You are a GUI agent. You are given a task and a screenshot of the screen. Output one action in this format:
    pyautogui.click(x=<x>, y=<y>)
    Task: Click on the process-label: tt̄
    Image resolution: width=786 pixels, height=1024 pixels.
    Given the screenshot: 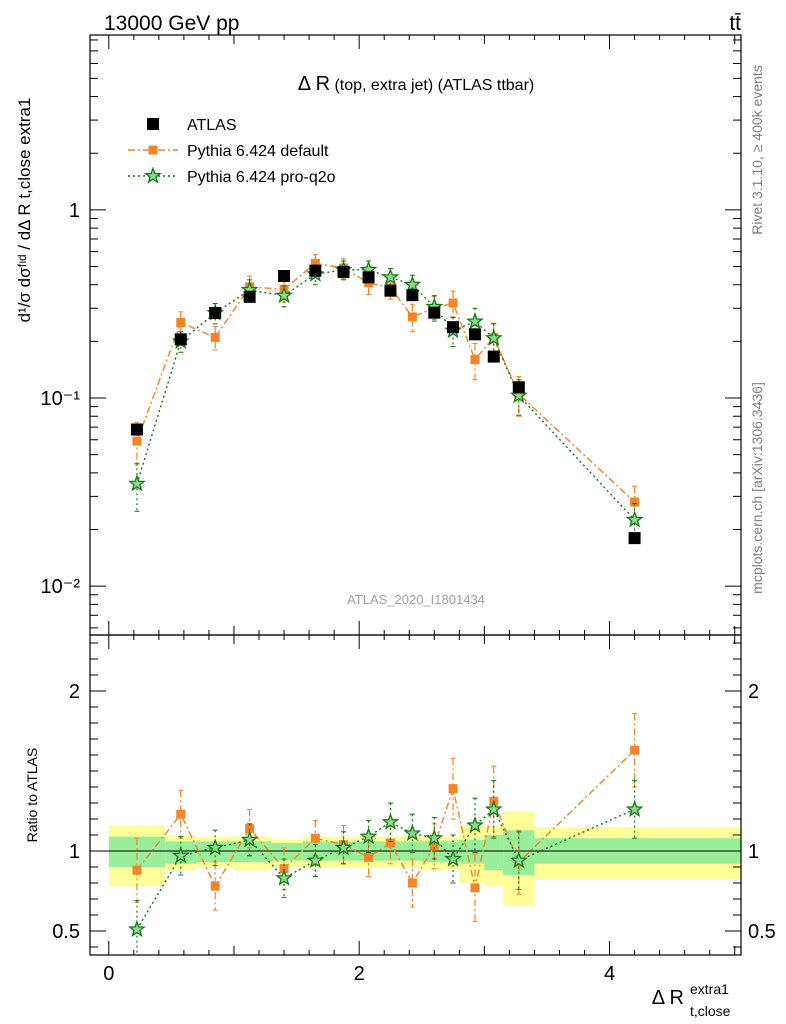 What is the action you would take?
    pyautogui.click(x=735, y=23)
    